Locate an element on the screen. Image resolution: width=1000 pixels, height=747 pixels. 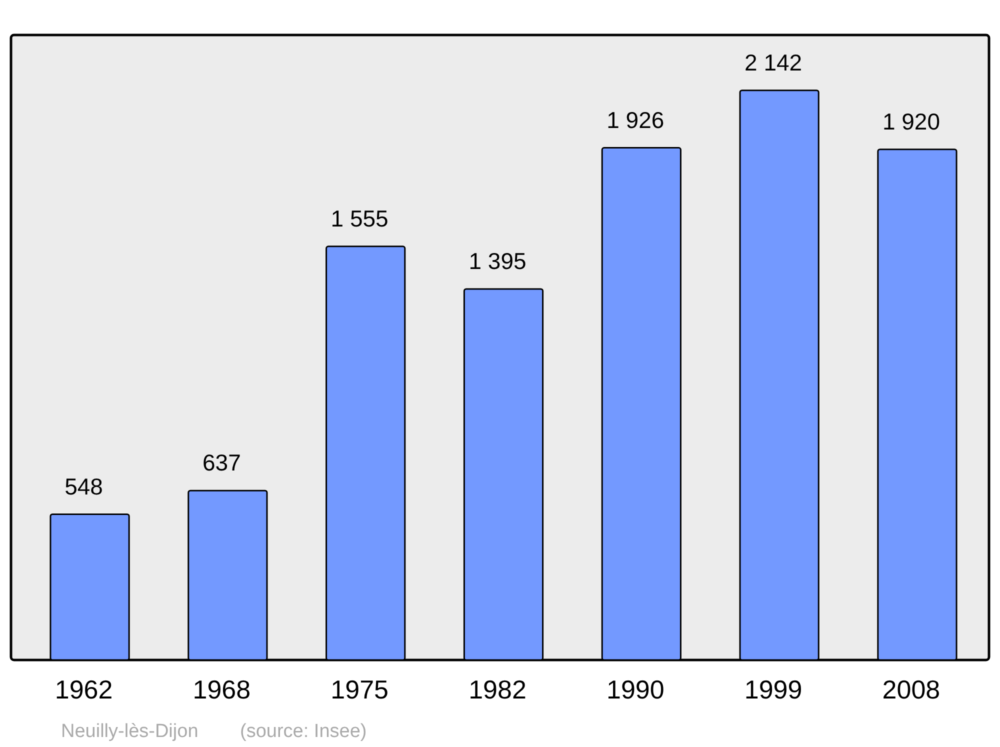
x-tick-label: 1990 is located at coordinates (635, 689).